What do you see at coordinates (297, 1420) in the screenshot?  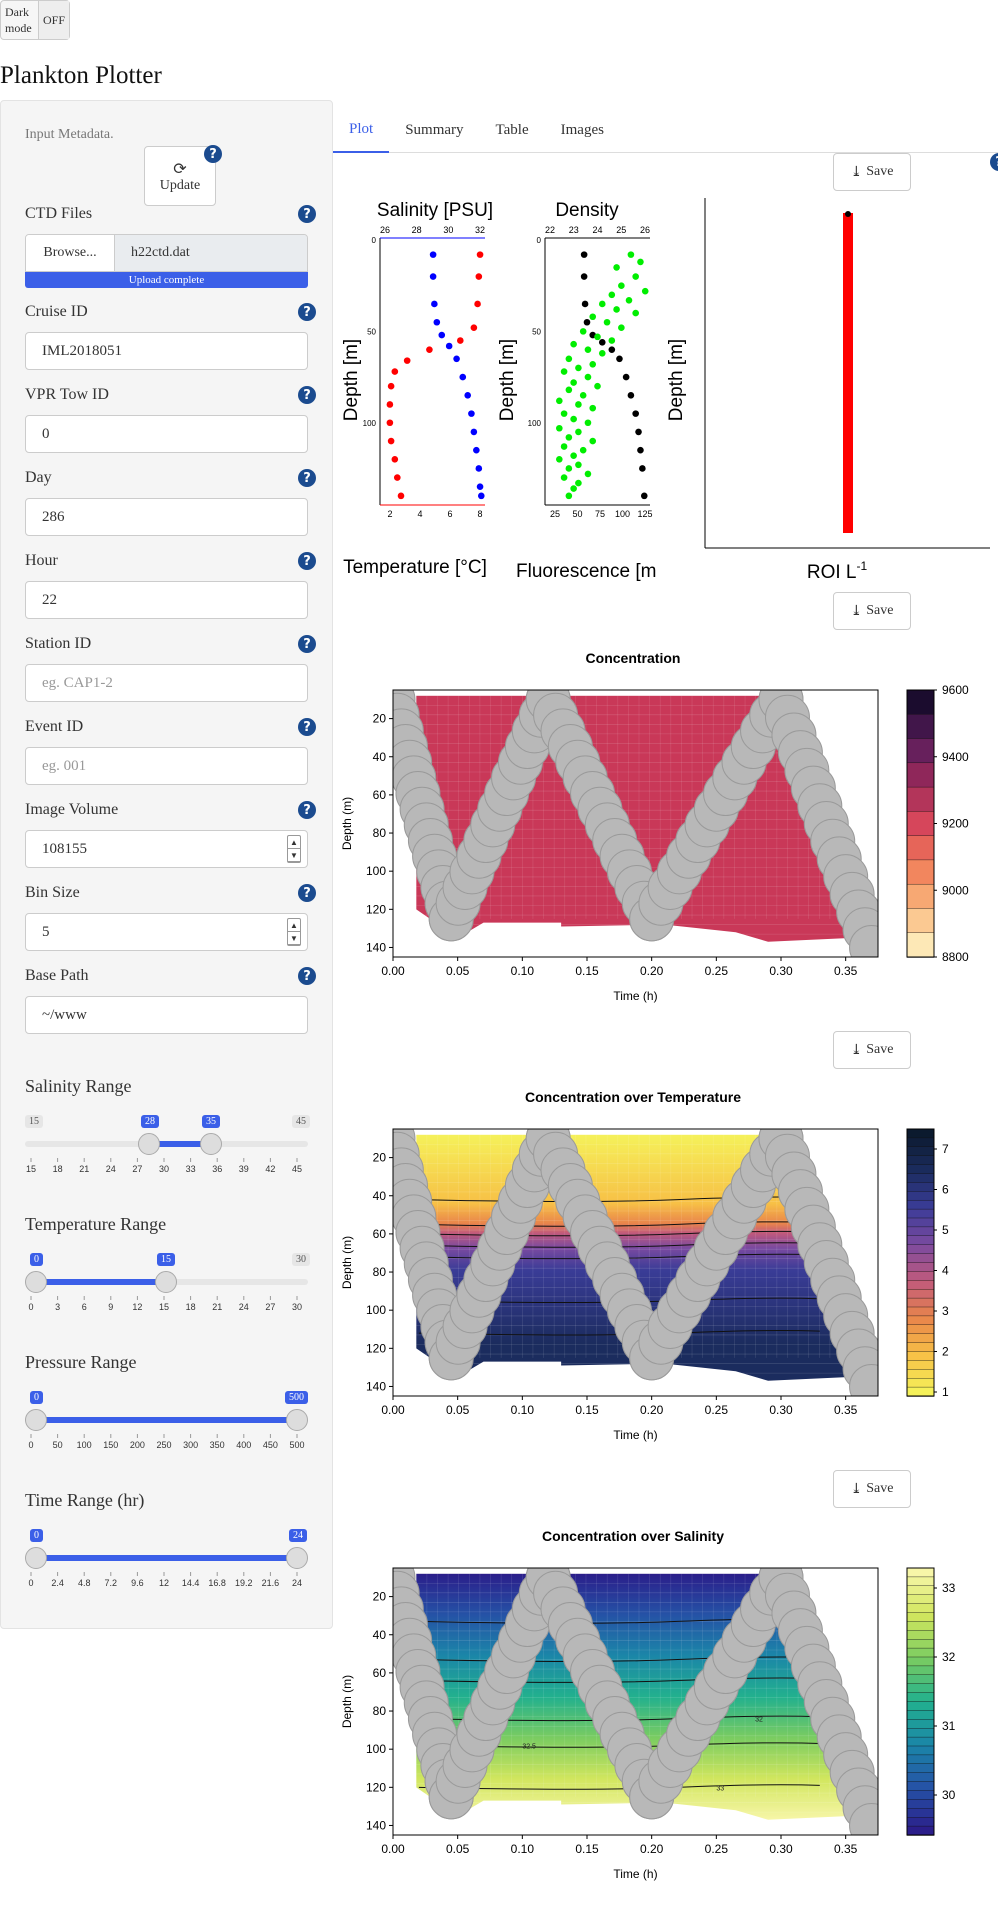 I see `pressure-to-handle` at bounding box center [297, 1420].